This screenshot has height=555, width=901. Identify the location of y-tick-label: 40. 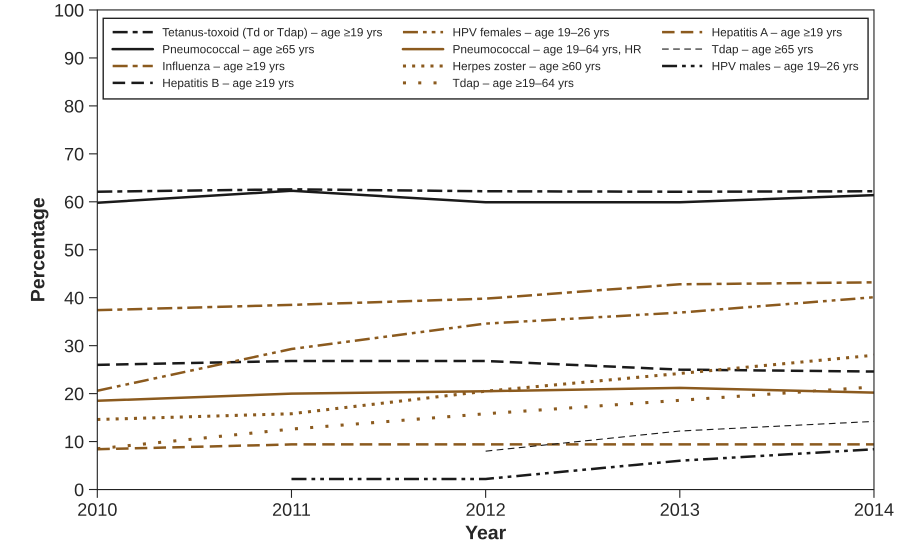
(74, 298).